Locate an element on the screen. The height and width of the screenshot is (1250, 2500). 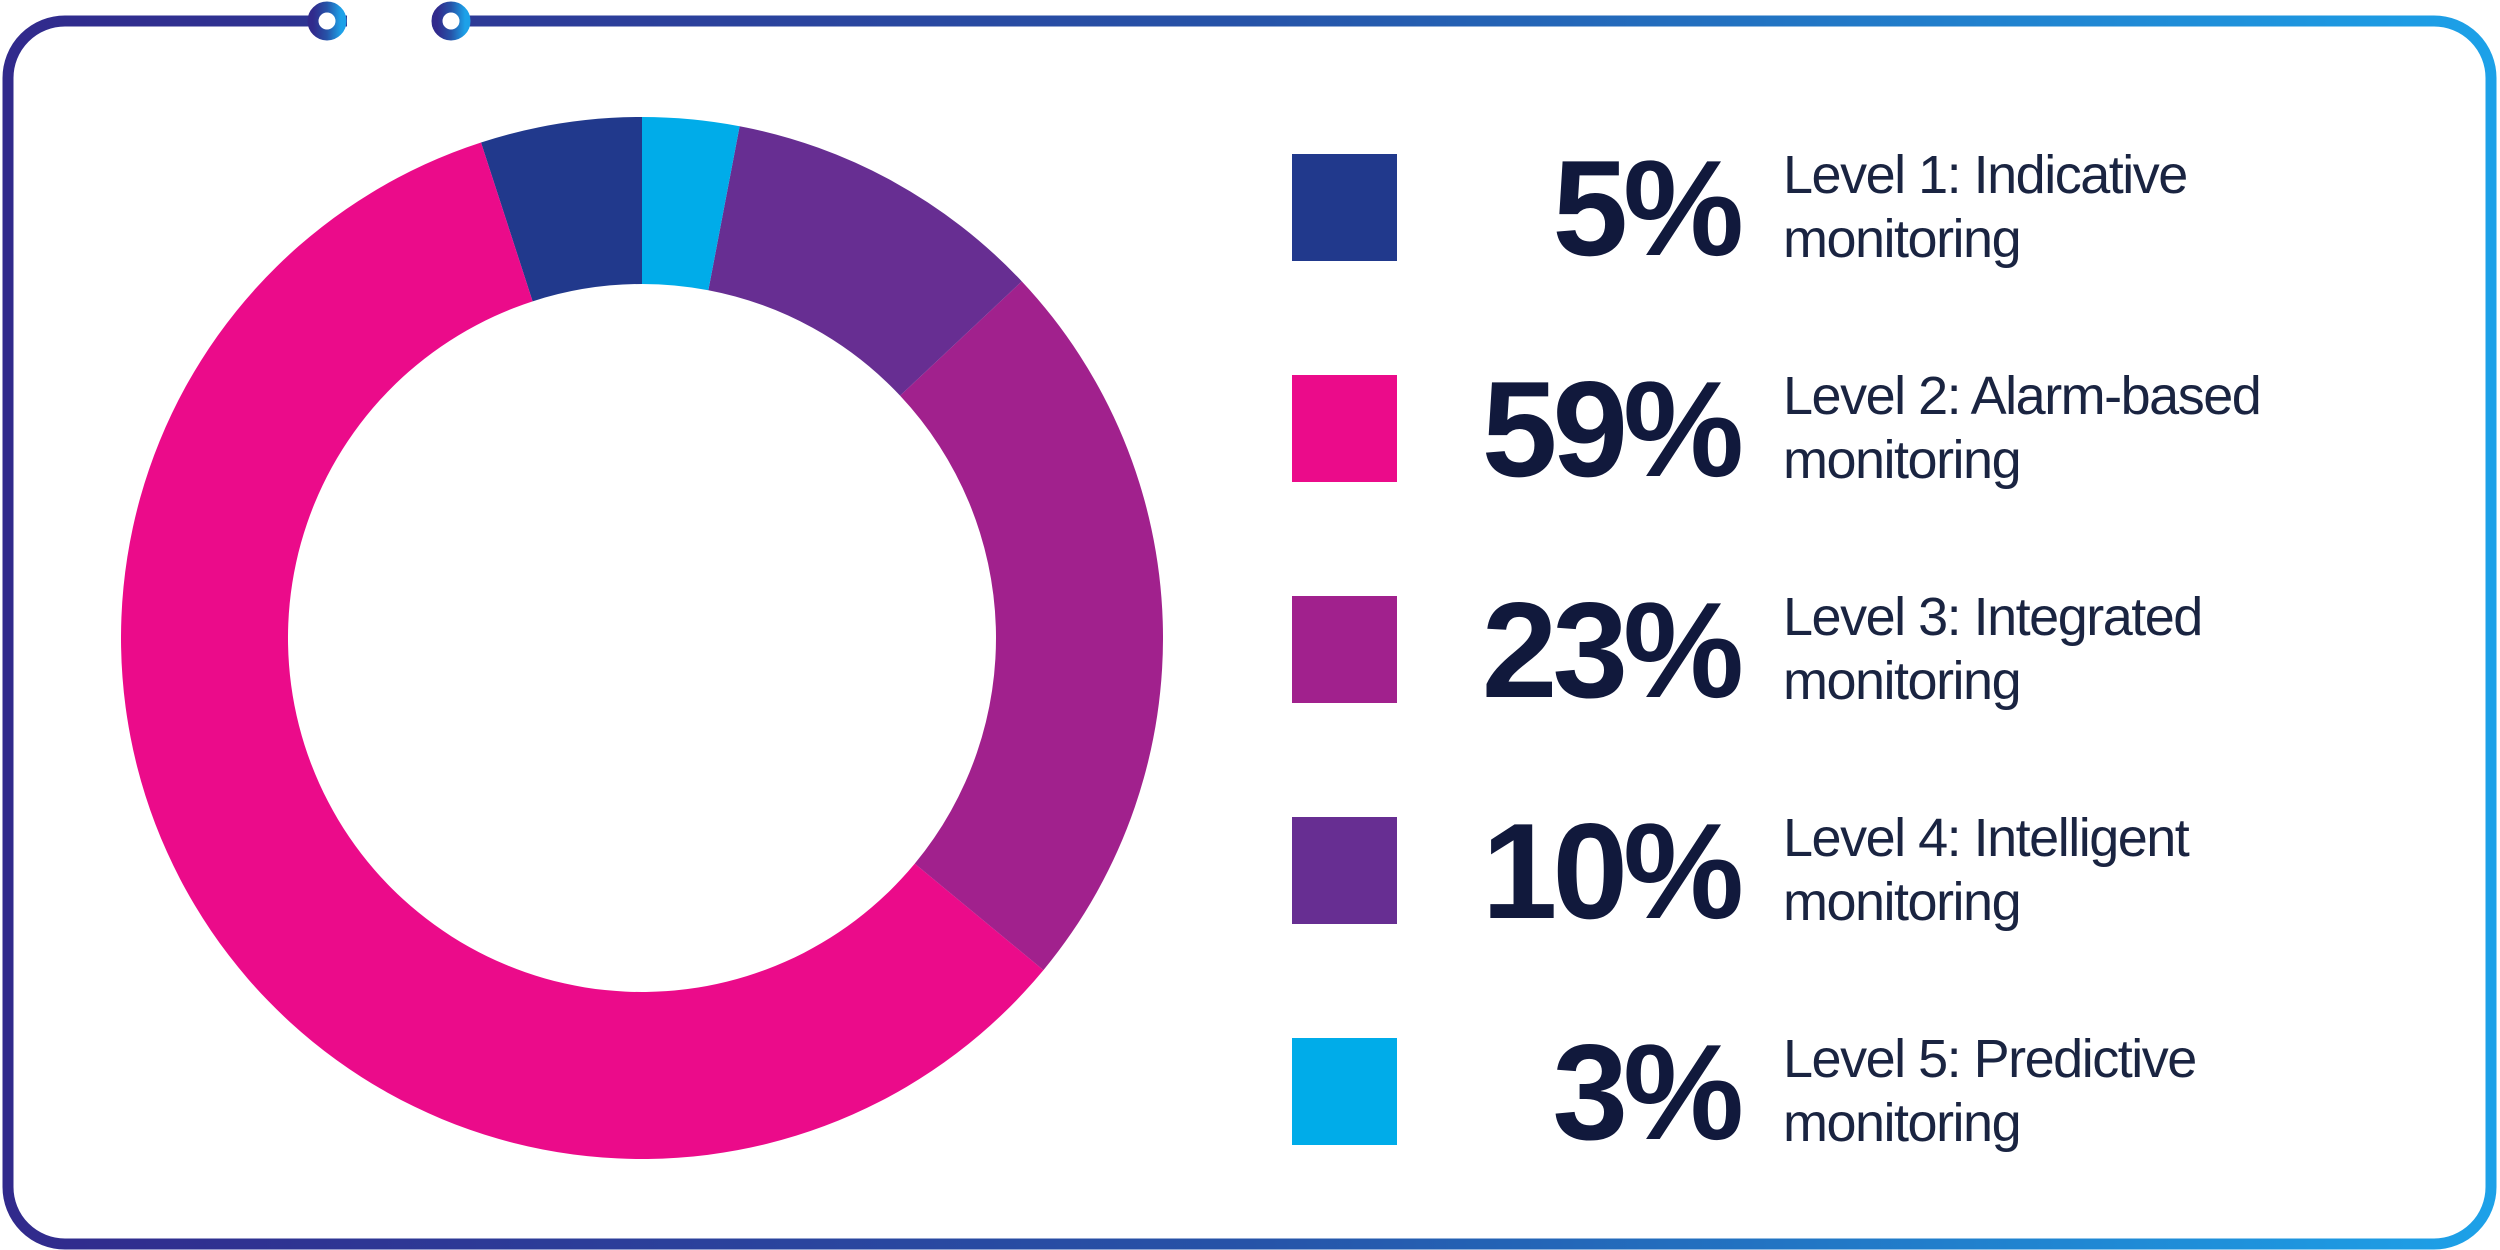
legend-percent: 59% is located at coordinates (1612, 428).